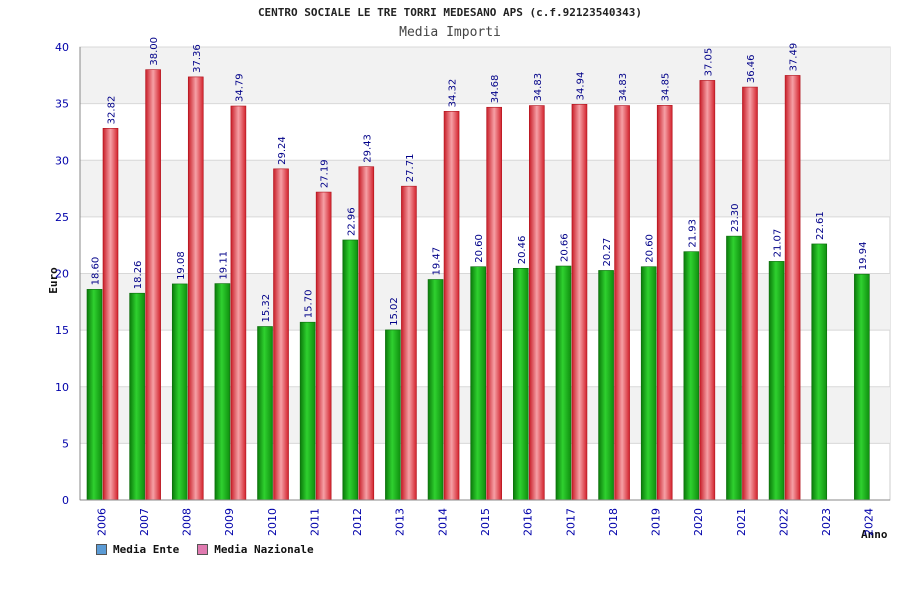 The height and width of the screenshot is (600, 900). What do you see at coordinates (62, 47) in the screenshot?
I see `y-tick-label: 40` at bounding box center [62, 47].